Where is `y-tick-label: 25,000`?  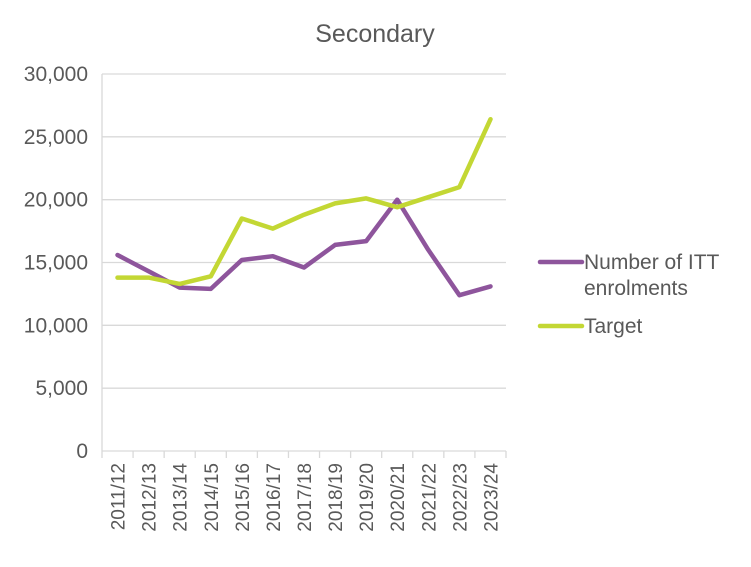
y-tick-label: 25,000 is located at coordinates (56, 137).